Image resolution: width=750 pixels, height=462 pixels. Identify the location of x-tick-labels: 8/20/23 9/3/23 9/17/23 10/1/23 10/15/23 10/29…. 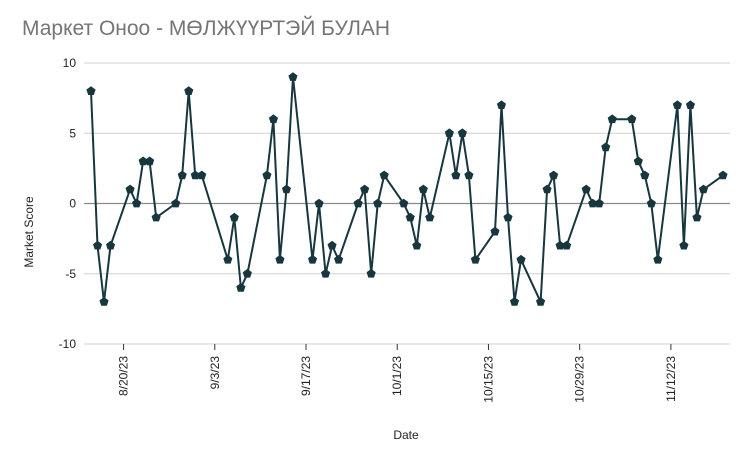
(397, 373).